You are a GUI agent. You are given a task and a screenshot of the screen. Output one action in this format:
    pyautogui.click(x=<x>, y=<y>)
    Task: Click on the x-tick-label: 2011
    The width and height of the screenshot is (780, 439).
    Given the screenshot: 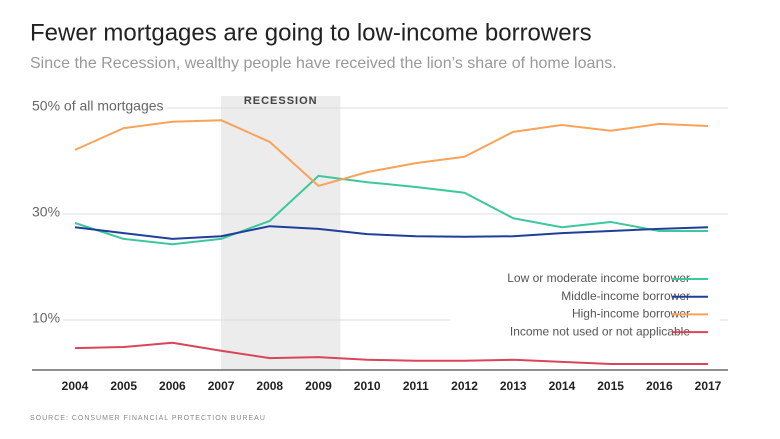 What is the action you would take?
    pyautogui.click(x=416, y=386)
    